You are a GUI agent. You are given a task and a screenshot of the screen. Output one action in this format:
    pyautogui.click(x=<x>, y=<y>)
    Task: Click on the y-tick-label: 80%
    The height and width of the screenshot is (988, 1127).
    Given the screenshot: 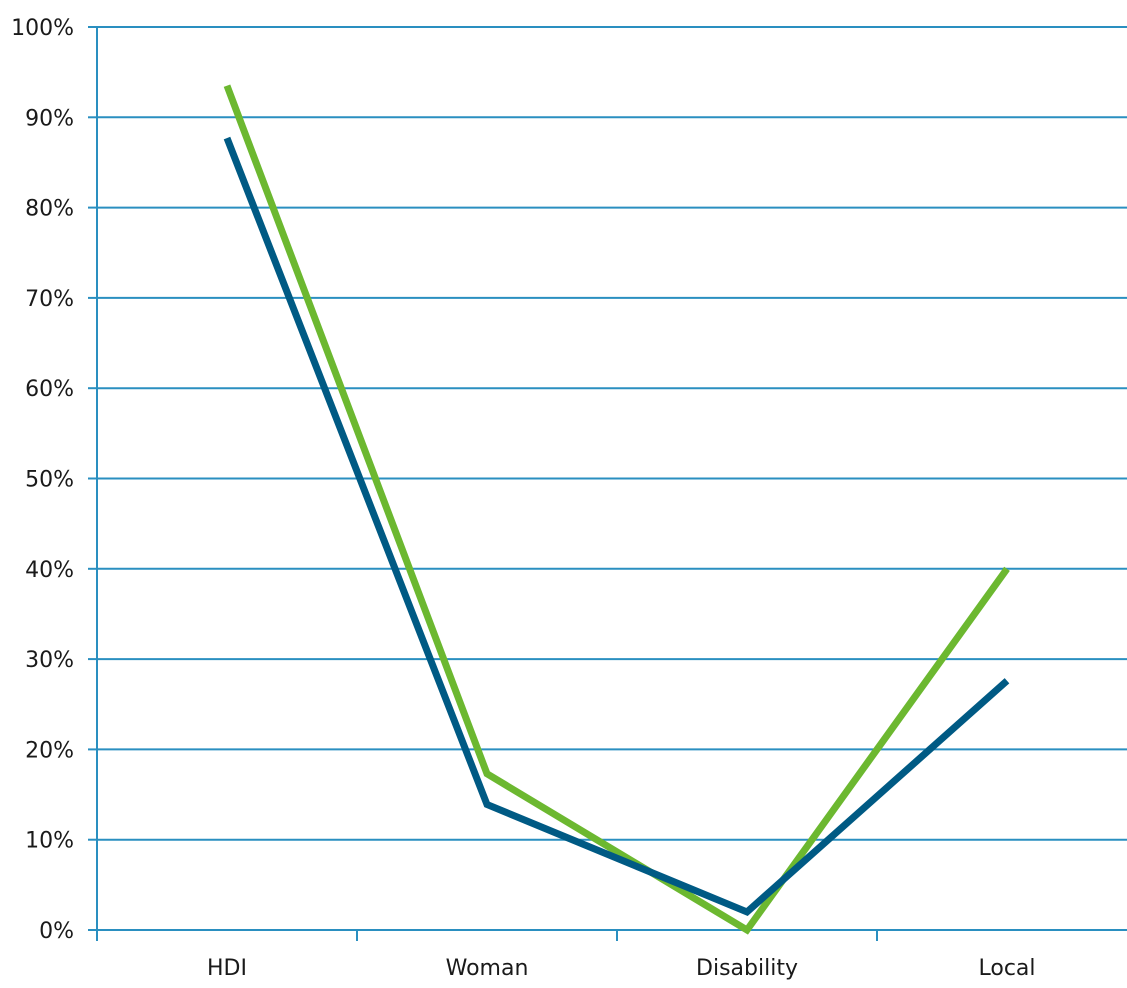 What is the action you would take?
    pyautogui.click(x=49, y=209)
    